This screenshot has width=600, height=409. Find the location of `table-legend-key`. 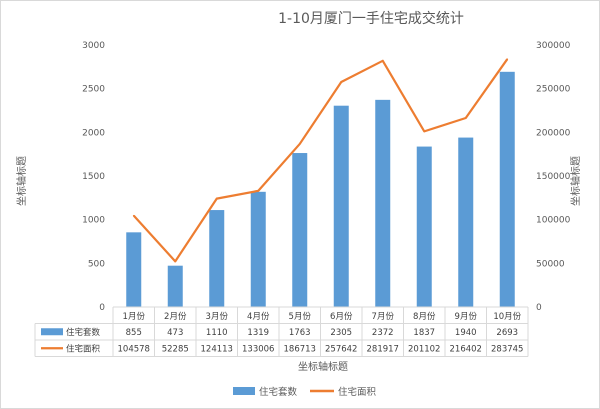

table-legend-key is located at coordinates (52, 332).